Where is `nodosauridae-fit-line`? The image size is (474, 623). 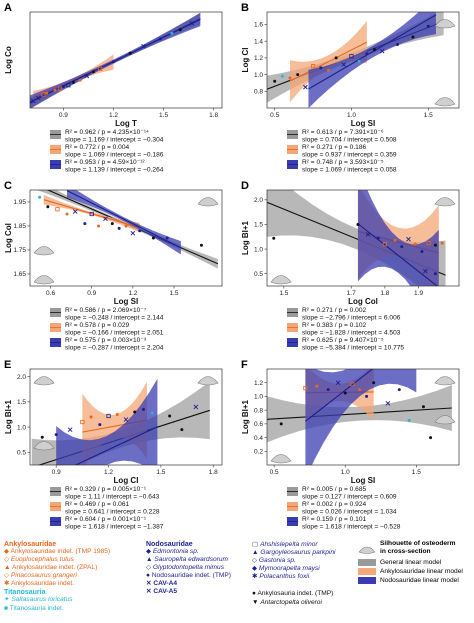
nodosauridae-fit-line is located at coordinates (397, 254).